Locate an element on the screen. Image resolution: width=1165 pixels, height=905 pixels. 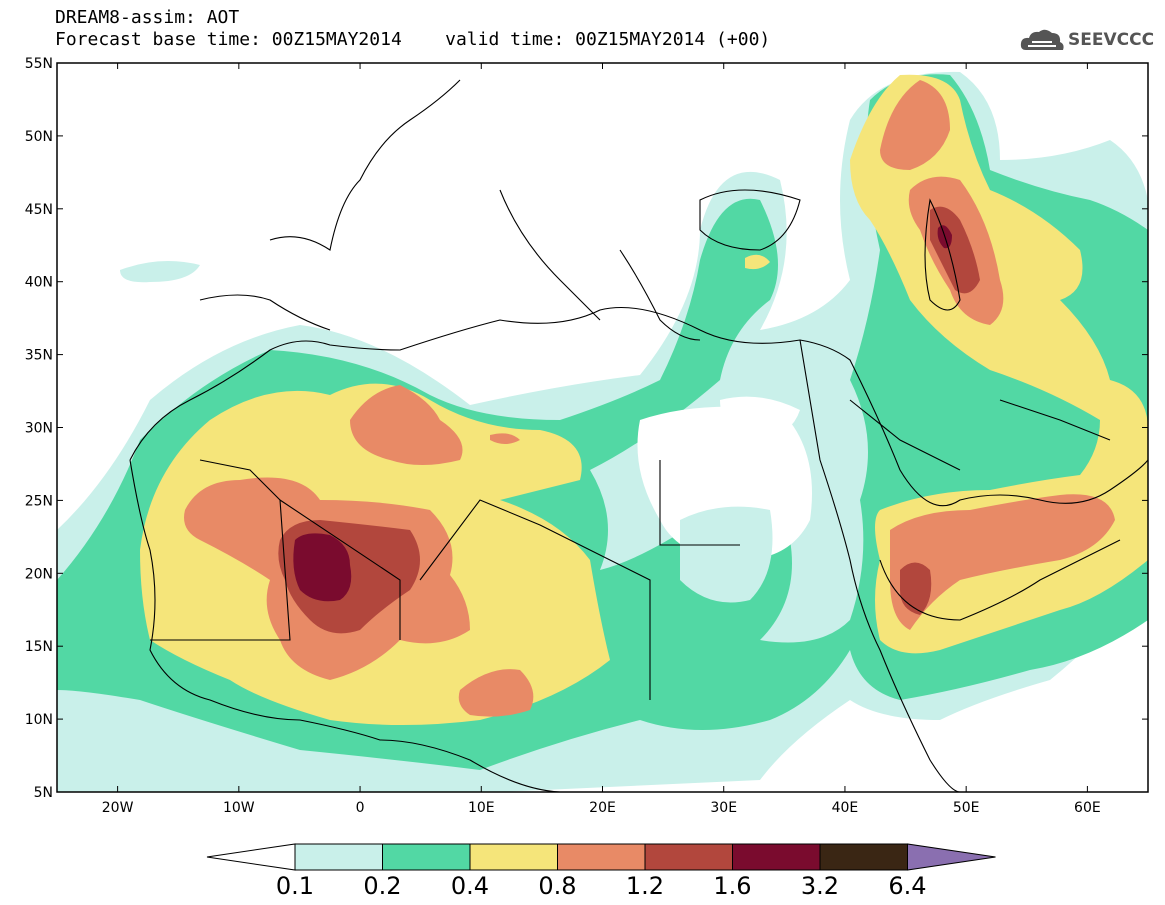
lat-tick-label: 45N is located at coordinates (39, 210).